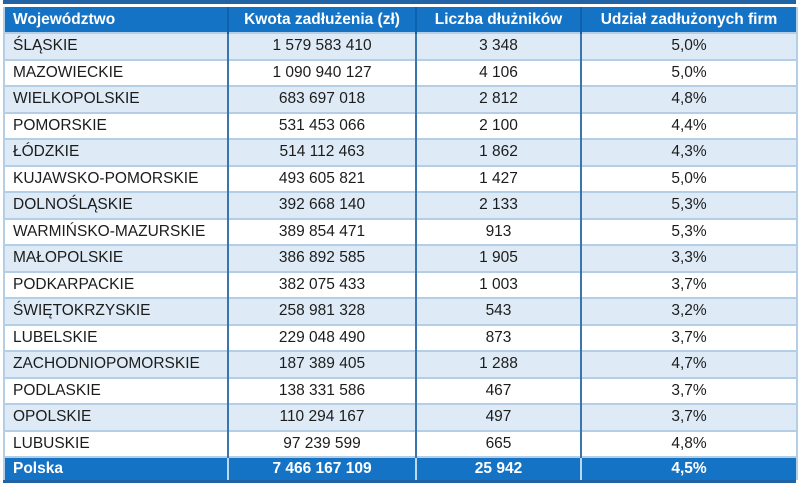 The width and height of the screenshot is (800, 489). Describe the element at coordinates (321, 364) in the screenshot. I see `debt-cell: 187 389 405` at that location.